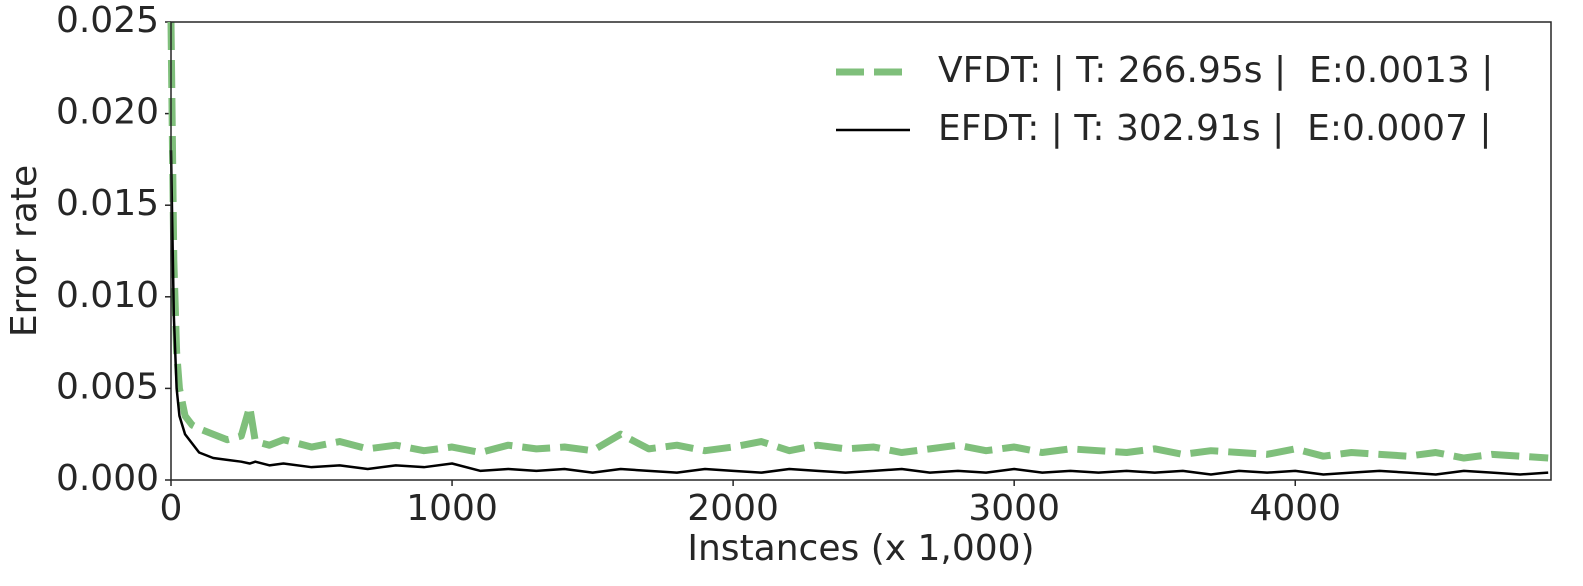  What do you see at coordinates (107, 203) in the screenshot?
I see `y-tick-label: 0.015` at bounding box center [107, 203].